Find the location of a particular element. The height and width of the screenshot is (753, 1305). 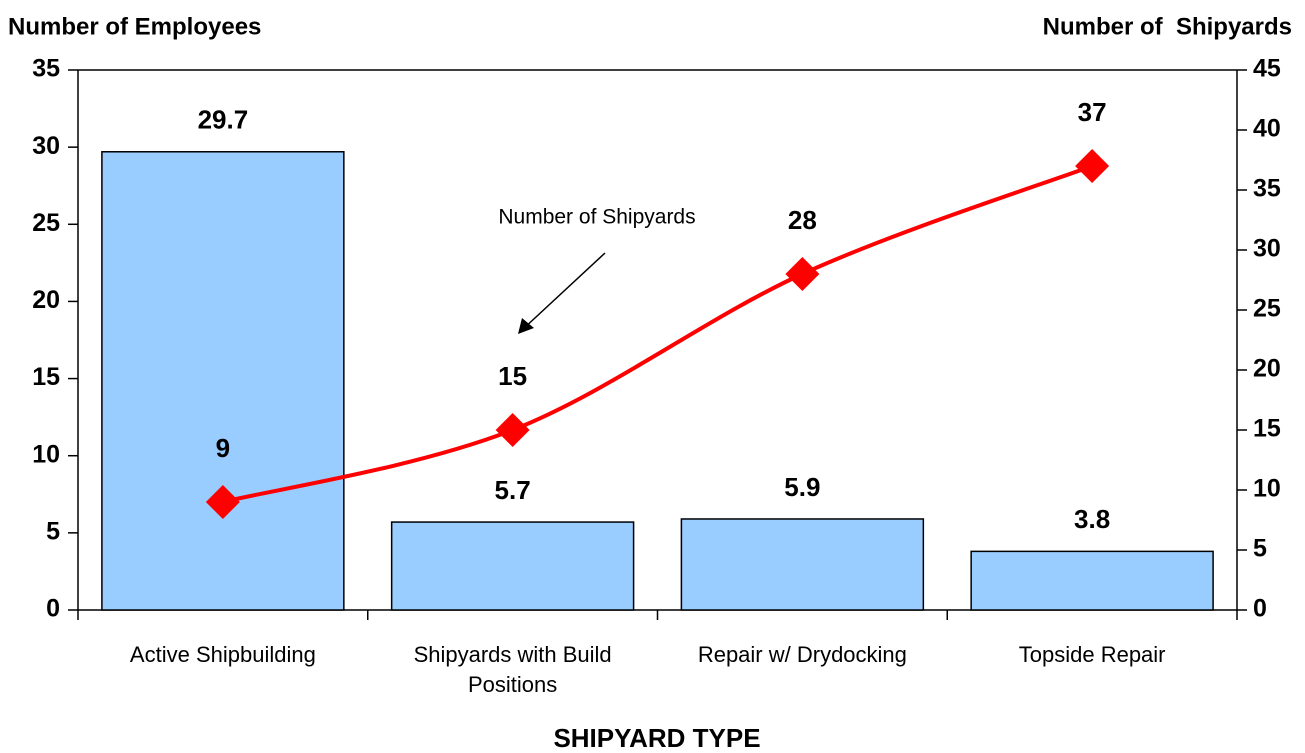

y2-tick-label: 15 is located at coordinates (1267, 429).